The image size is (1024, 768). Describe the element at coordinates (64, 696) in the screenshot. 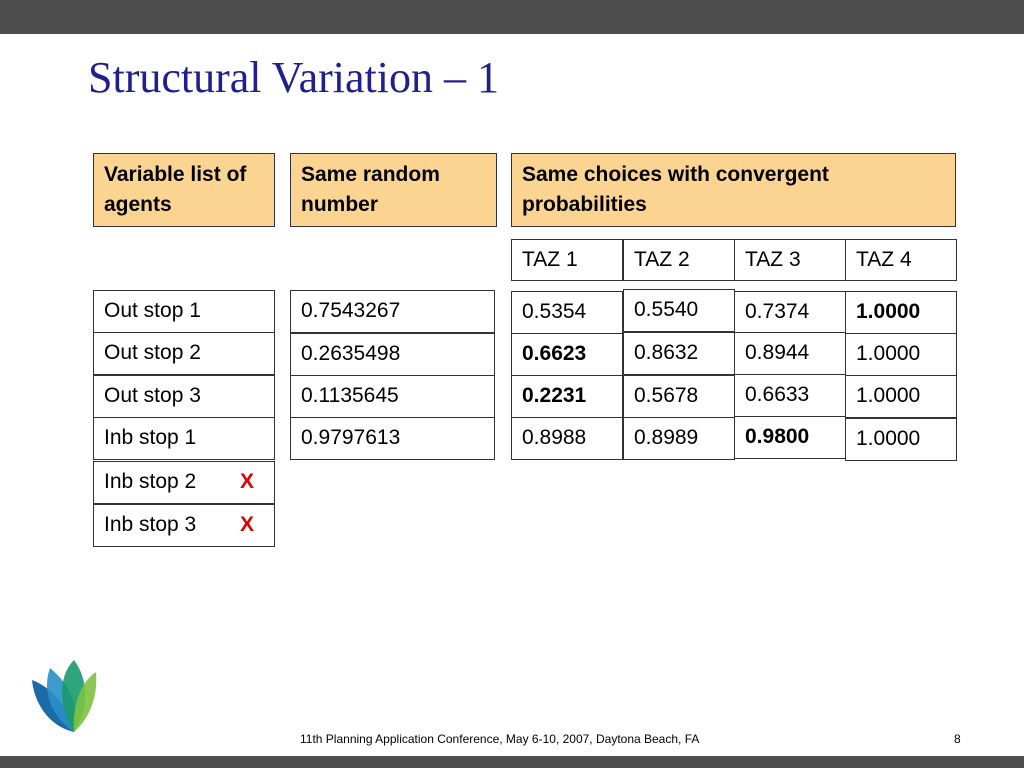

I see `leaf-logo-icon` at that location.